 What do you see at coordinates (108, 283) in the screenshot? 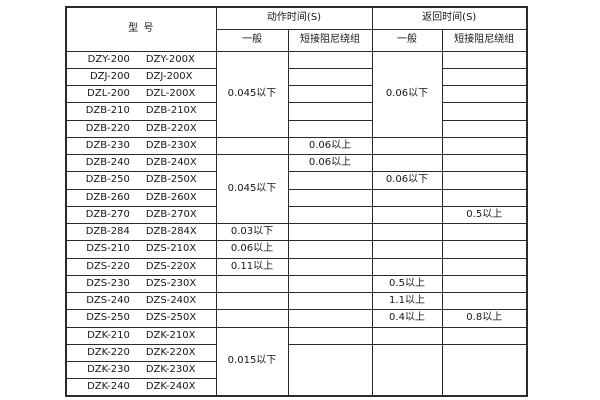
I see `model-a: DZS-230` at bounding box center [108, 283].